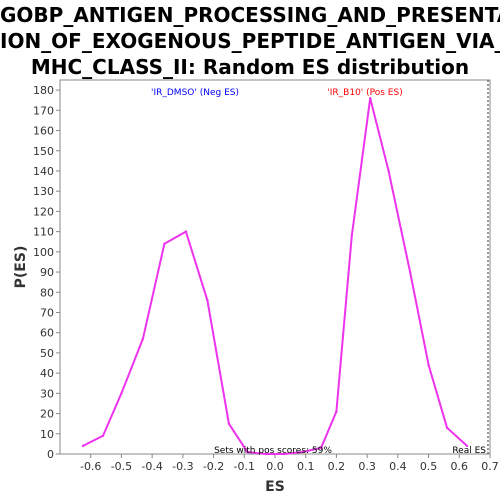  I want to click on x-tick-label: 0.5, so click(429, 466).